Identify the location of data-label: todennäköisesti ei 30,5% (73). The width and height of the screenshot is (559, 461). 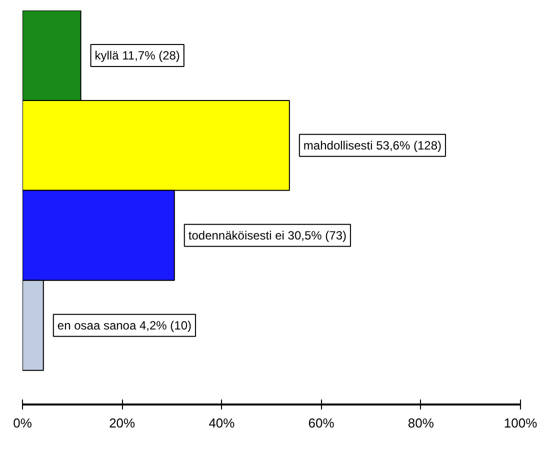
(267, 235).